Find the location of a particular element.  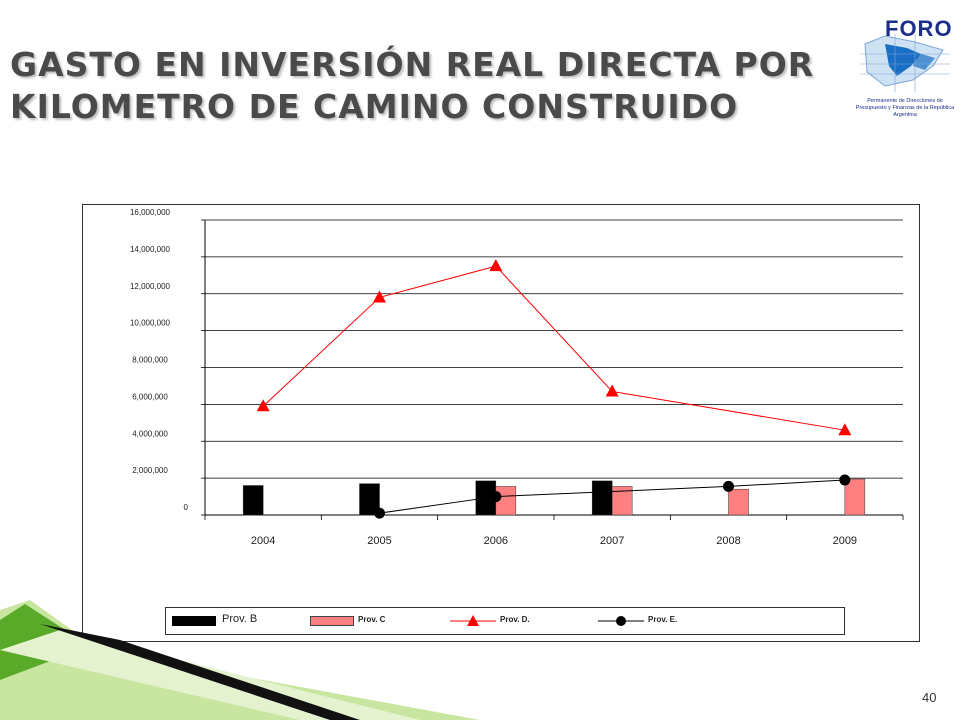

bar-prov-c-2007 is located at coordinates (622, 501).